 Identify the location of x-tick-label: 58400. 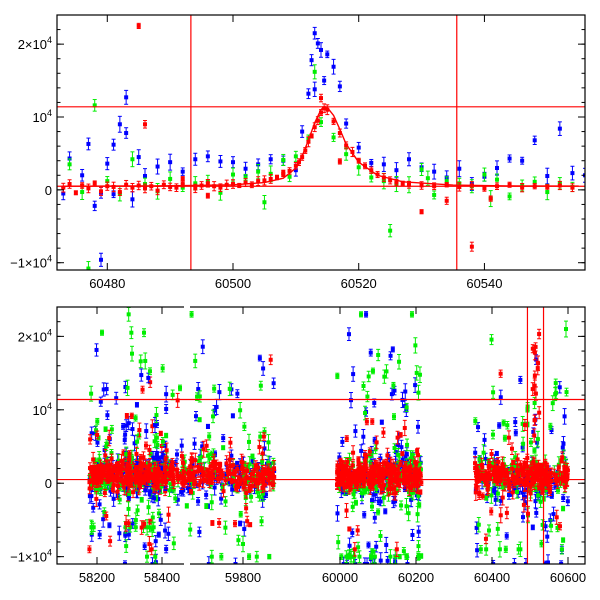
(162, 577).